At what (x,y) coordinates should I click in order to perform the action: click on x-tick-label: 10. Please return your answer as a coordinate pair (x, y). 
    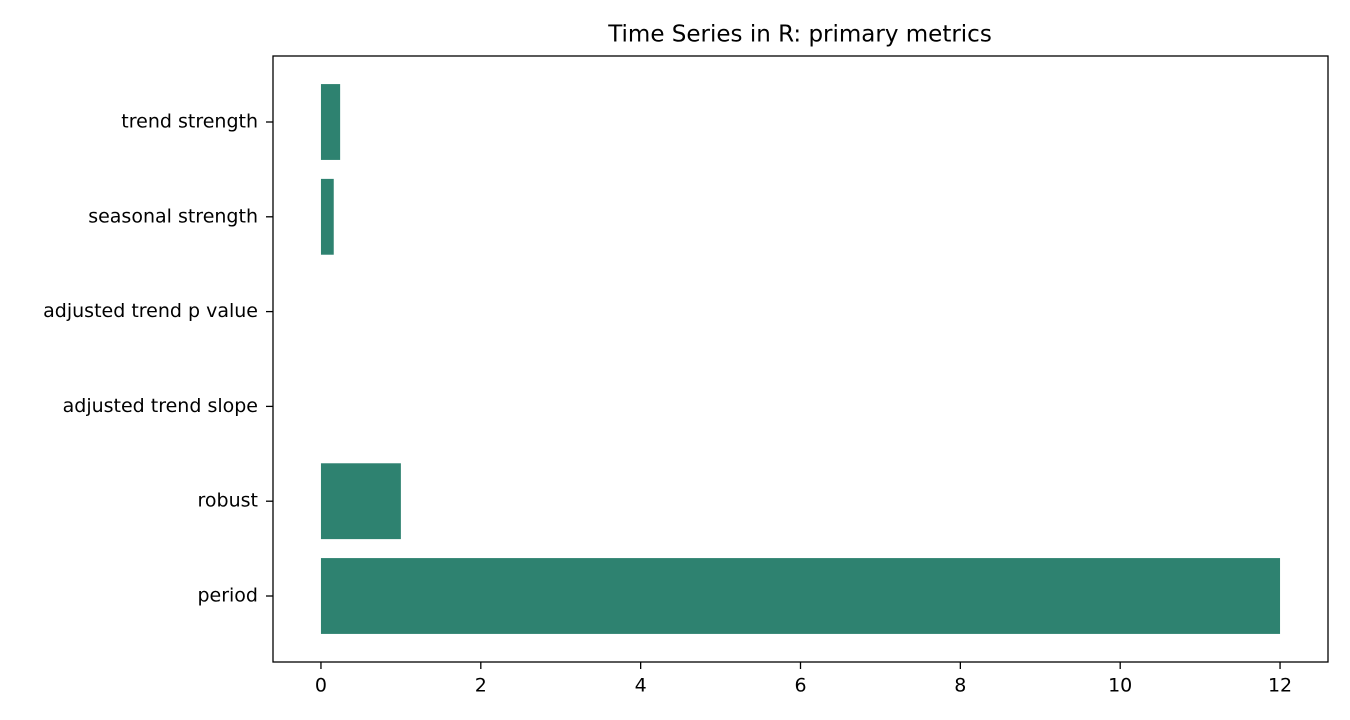
    Looking at the image, I should click on (1120, 686).